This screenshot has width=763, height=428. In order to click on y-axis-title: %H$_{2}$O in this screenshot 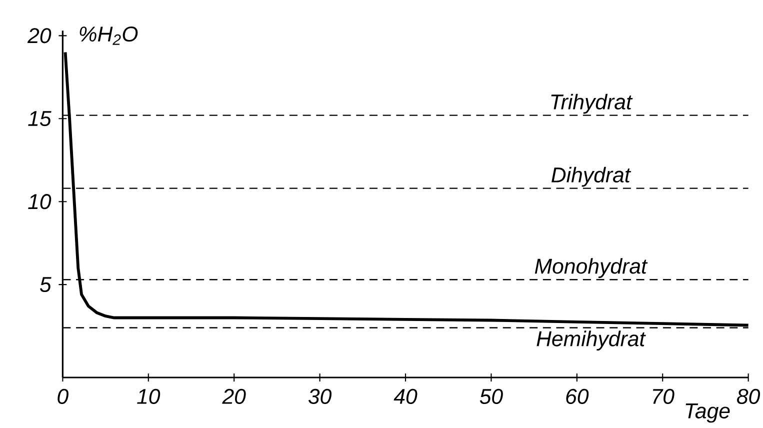, I will do `click(109, 35)`.